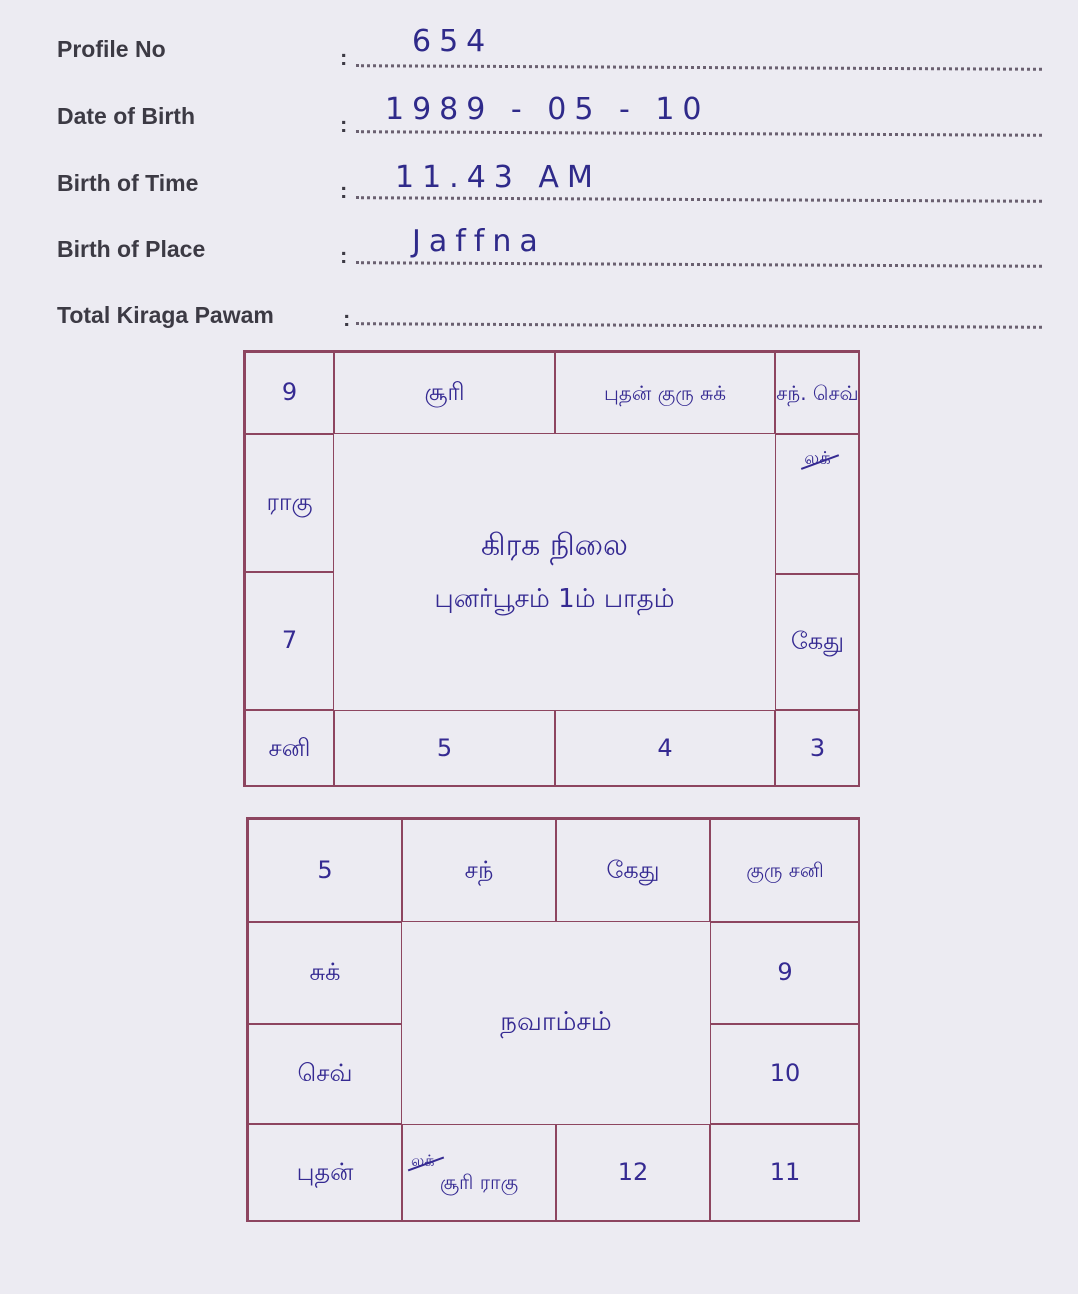 This screenshot has width=1078, height=1294. I want to click on rasi-cell: சனி, so click(289, 748).